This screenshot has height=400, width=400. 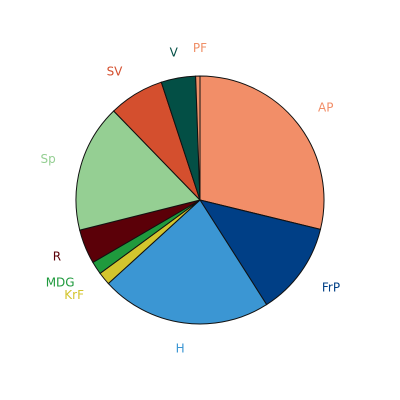 I want to click on slice-label-sv: SV, so click(x=115, y=72).